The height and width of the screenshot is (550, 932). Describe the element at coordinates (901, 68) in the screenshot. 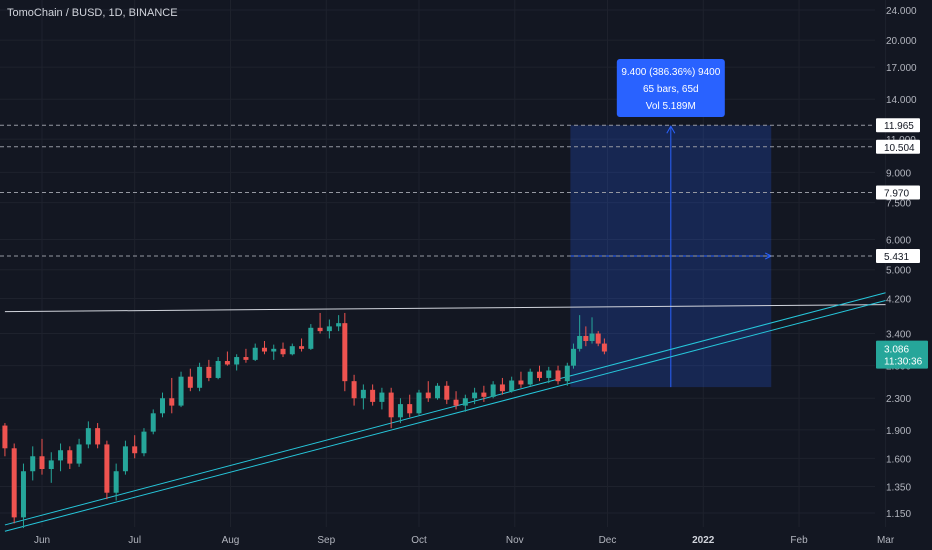

I see `y-tick-label: 17.000` at that location.